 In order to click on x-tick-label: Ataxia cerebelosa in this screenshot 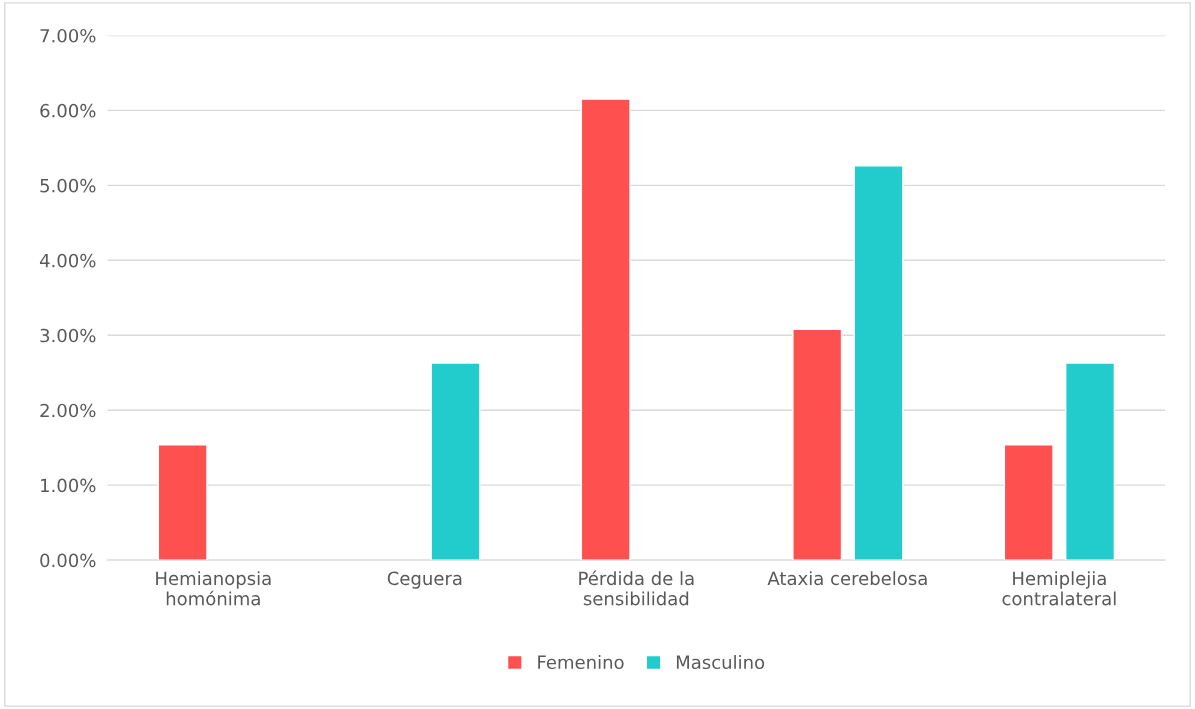, I will do `click(847, 578)`.